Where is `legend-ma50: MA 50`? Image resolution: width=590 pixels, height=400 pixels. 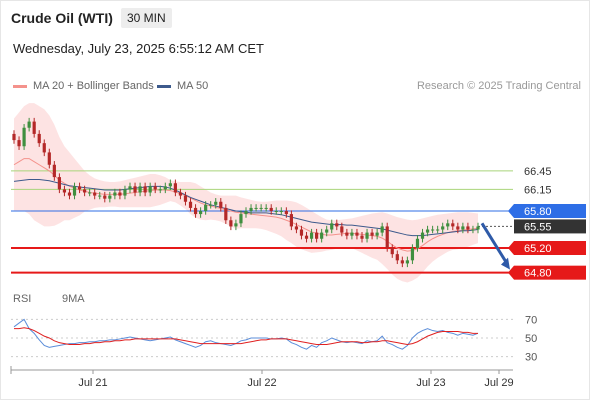 legend-ma50: MA 50 is located at coordinates (182, 86).